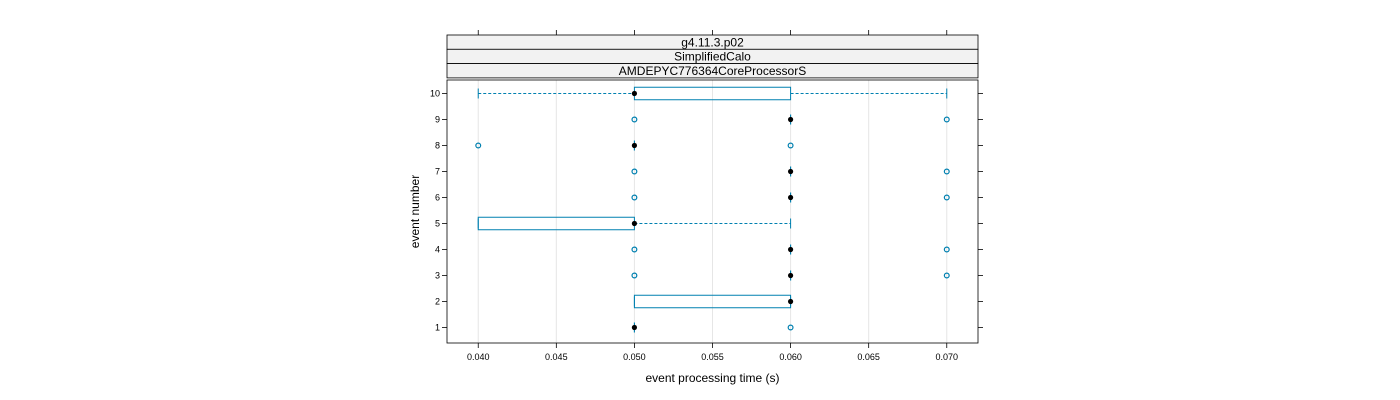 The height and width of the screenshot is (400, 1400). Describe the element at coordinates (437, 328) in the screenshot. I see `y-tick-label: 1` at that location.